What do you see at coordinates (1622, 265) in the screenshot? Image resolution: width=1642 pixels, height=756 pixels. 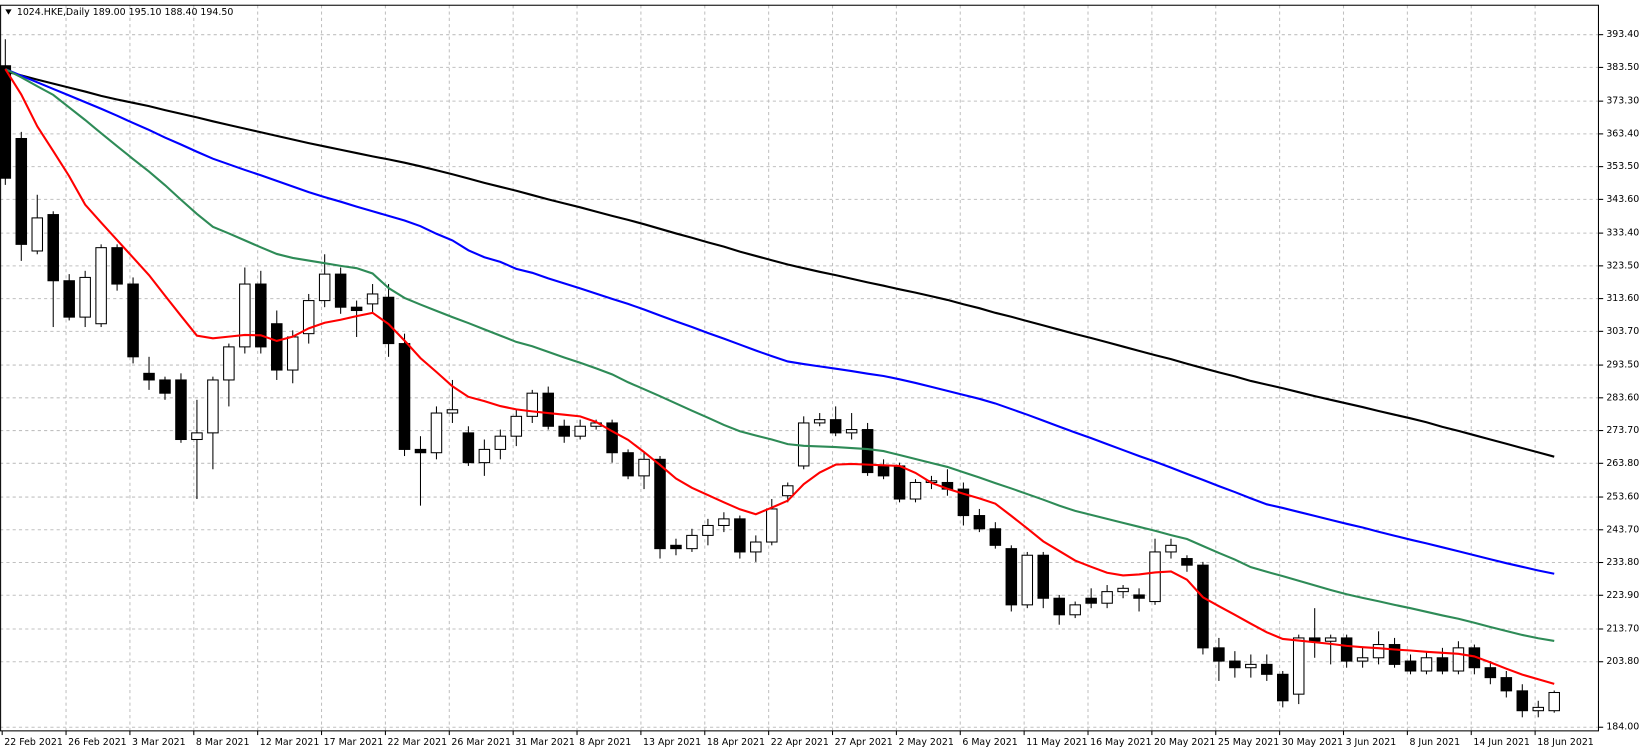 I see `y-tick-label: 323.50` at bounding box center [1622, 265].